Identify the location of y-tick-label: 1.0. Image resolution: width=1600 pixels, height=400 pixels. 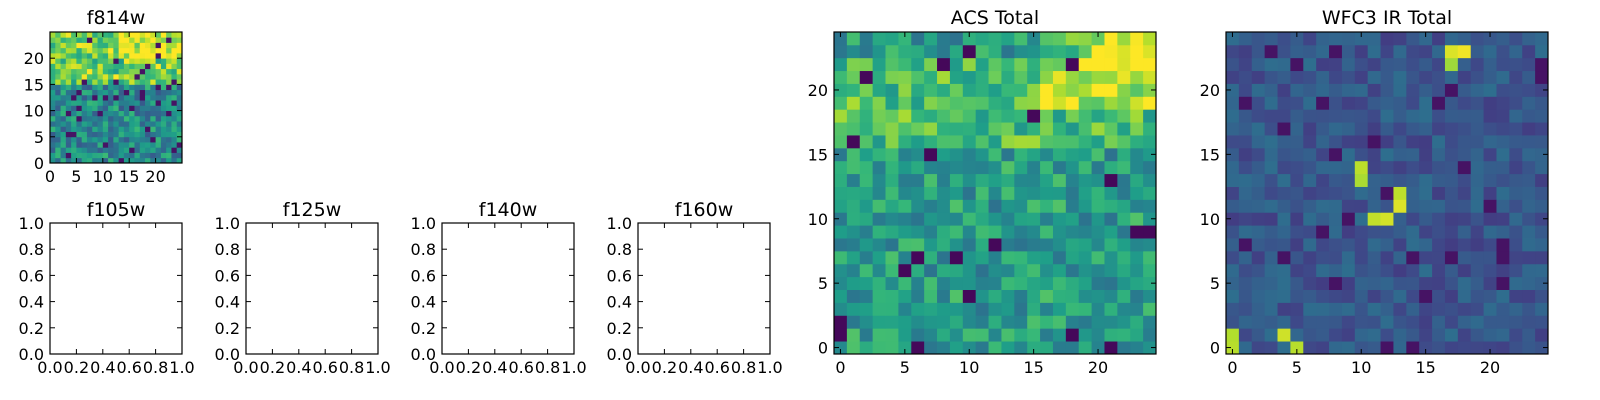
(31, 223).